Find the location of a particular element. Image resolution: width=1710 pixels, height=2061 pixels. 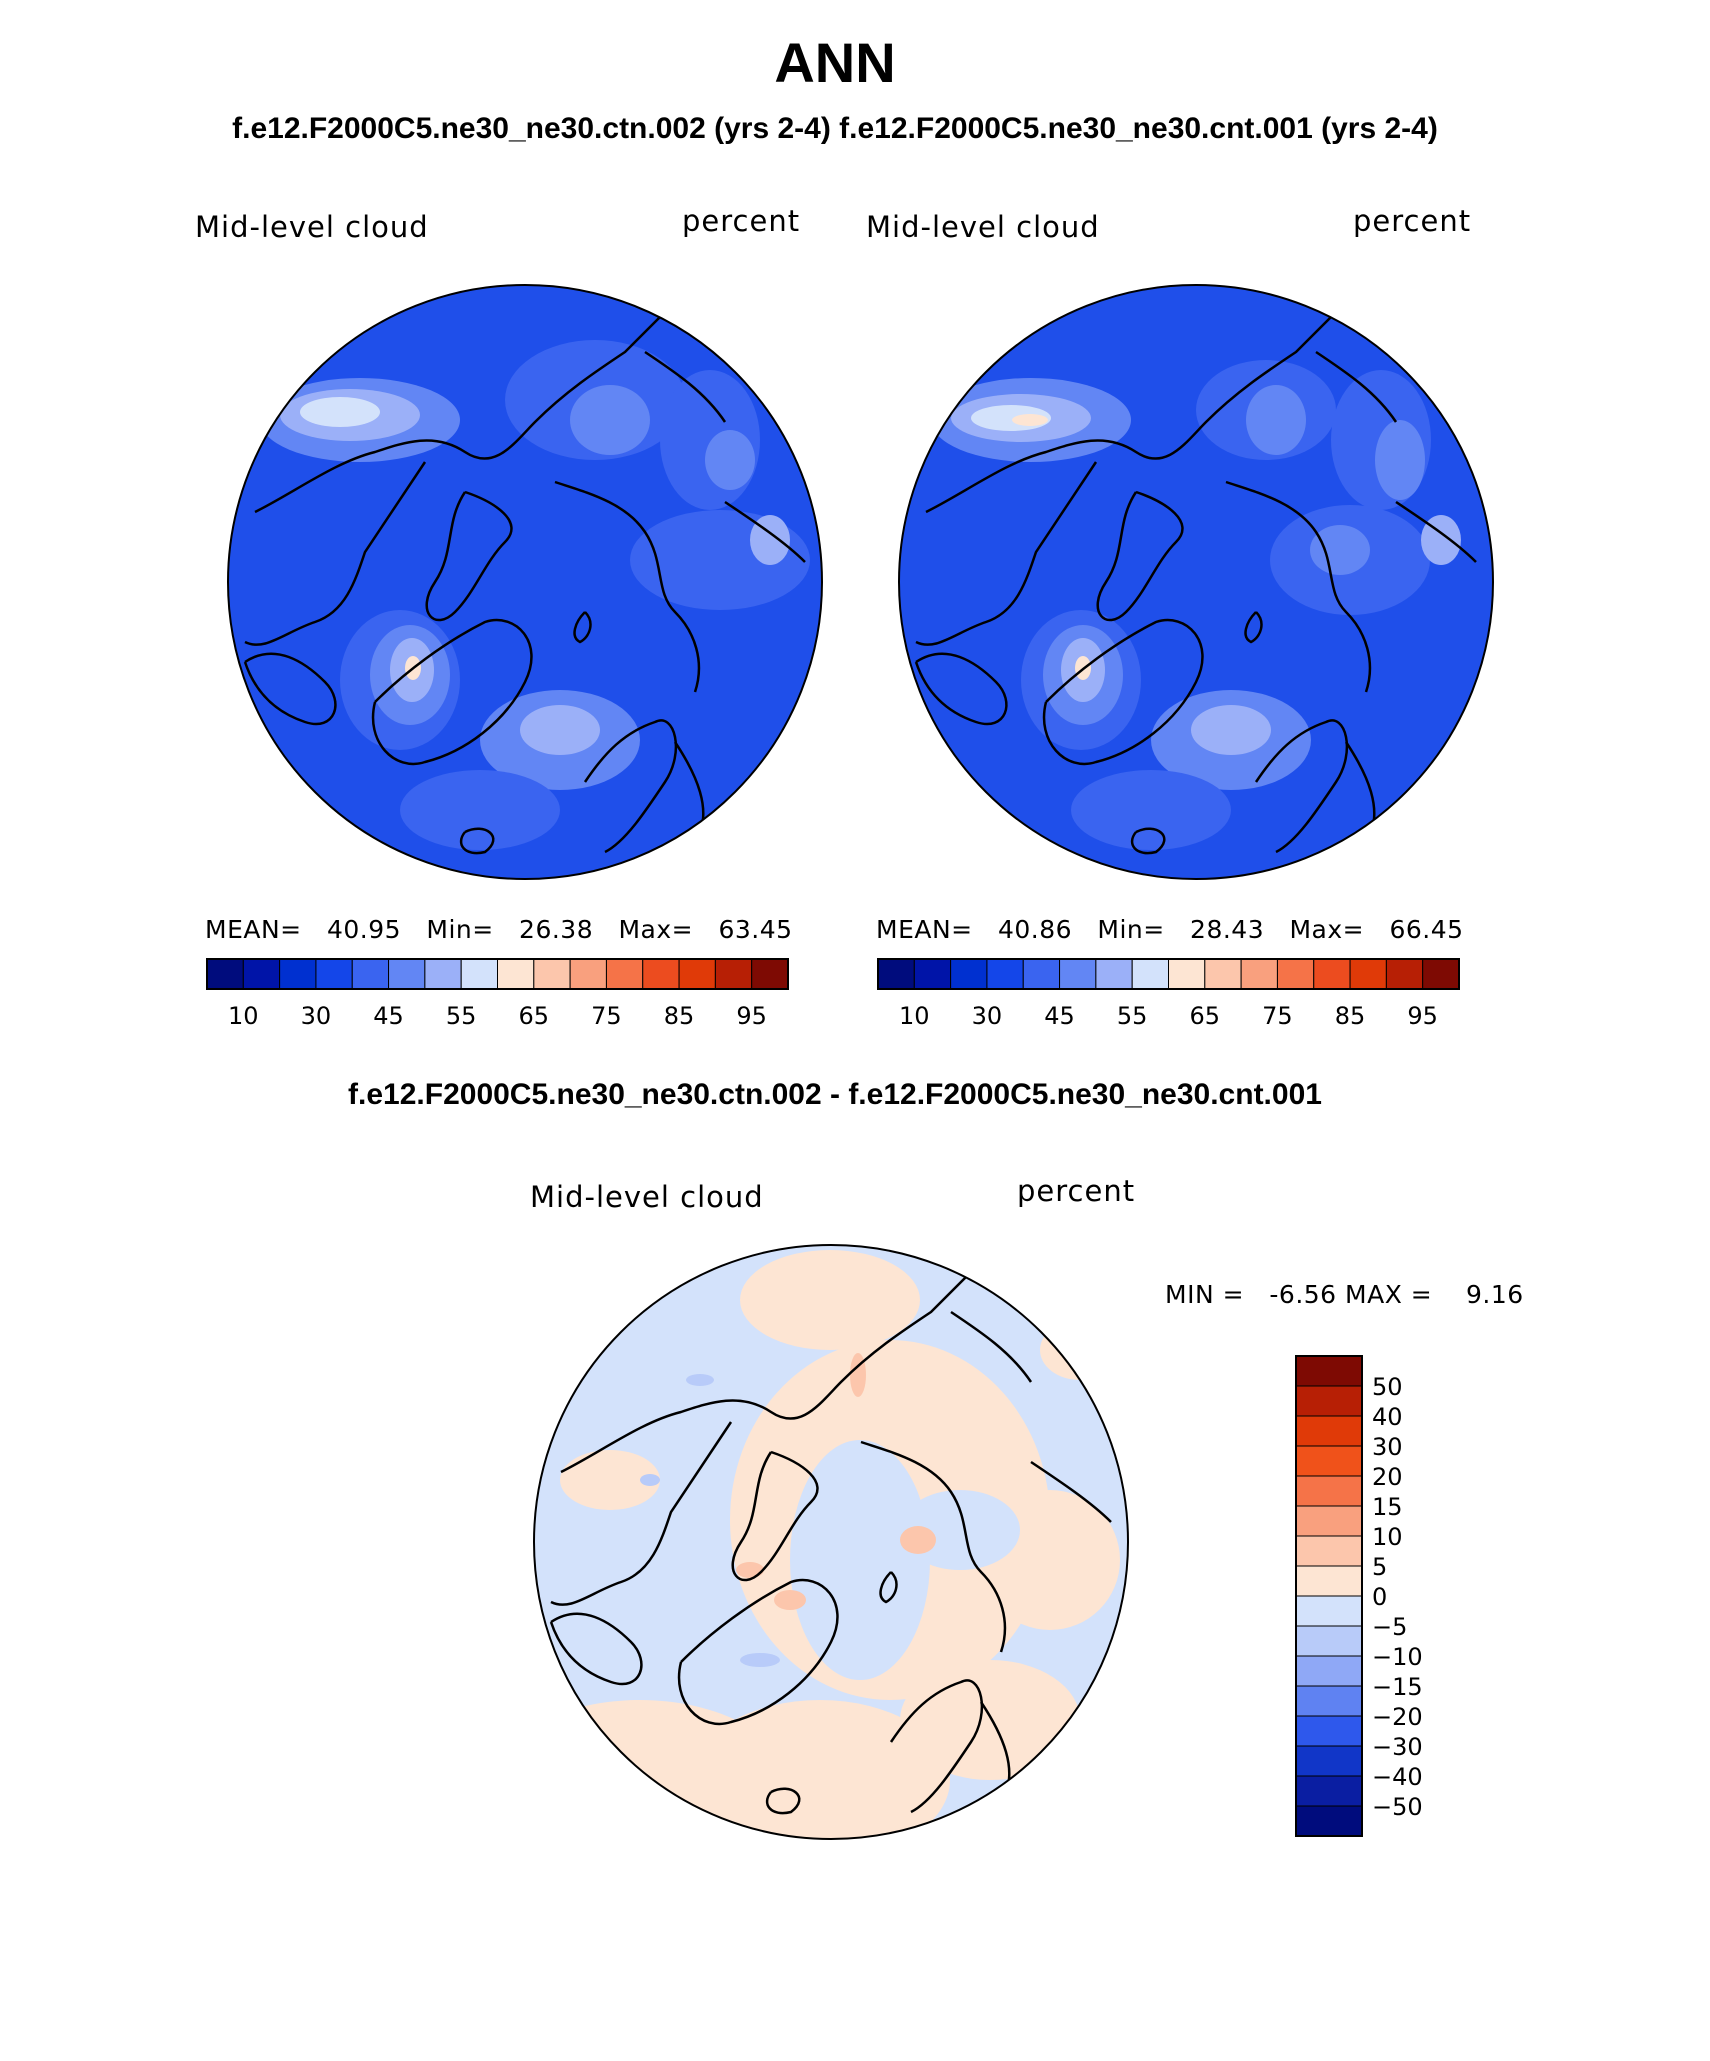

panel2-min-value: 28.43 is located at coordinates (1227, 929).